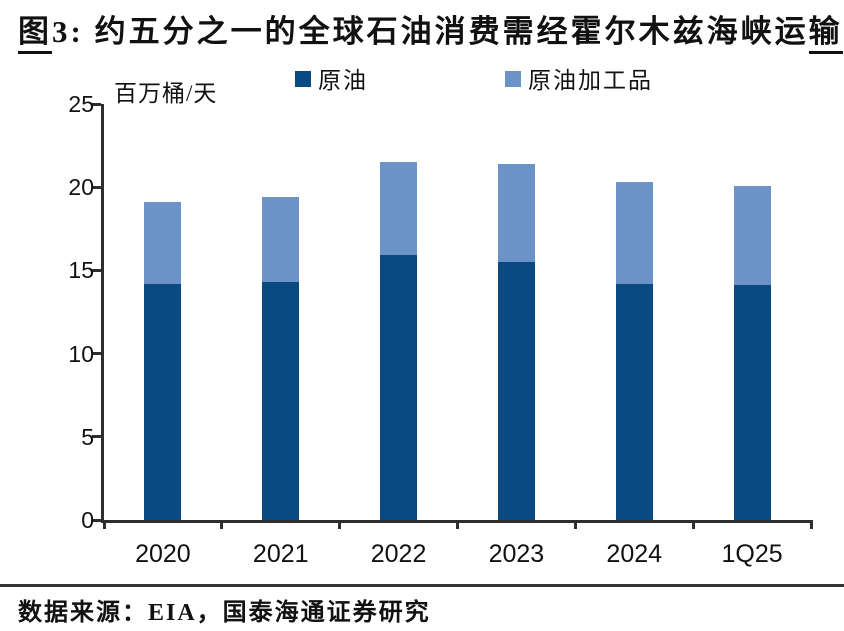 The height and width of the screenshot is (631, 844). I want to click on bar-2022-refined-products, so click(399, 209).